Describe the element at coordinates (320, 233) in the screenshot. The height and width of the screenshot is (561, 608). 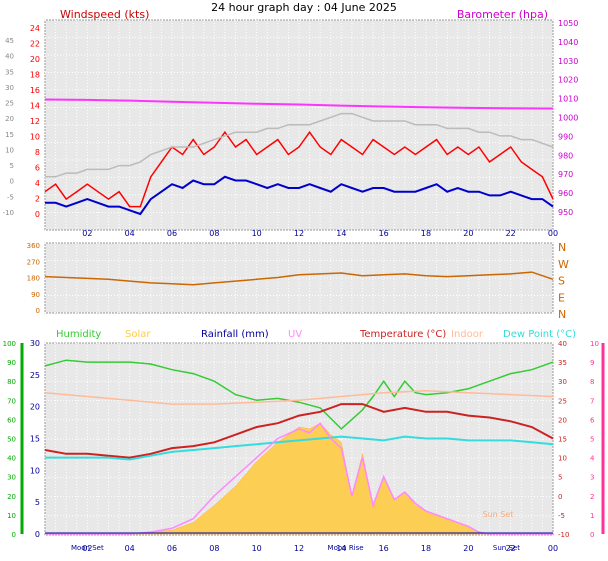
I see `wind-x-ticks: 02 04 06 08 10 12 14 16 18 20 22 00` at that location.